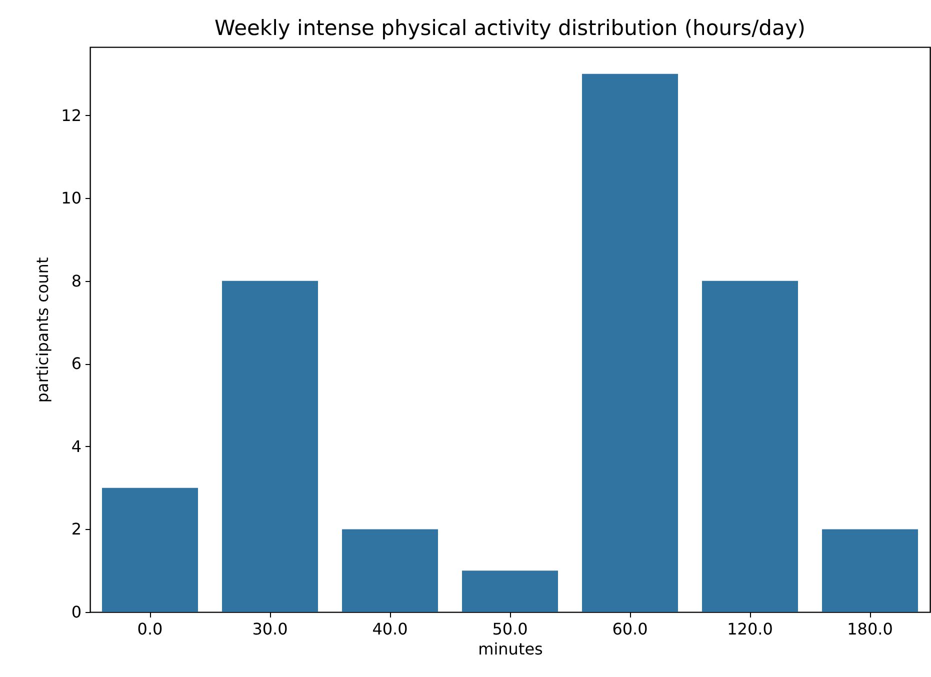 This screenshot has height=677, width=931. What do you see at coordinates (76, 612) in the screenshot?
I see `y-tick-label: 0` at bounding box center [76, 612].